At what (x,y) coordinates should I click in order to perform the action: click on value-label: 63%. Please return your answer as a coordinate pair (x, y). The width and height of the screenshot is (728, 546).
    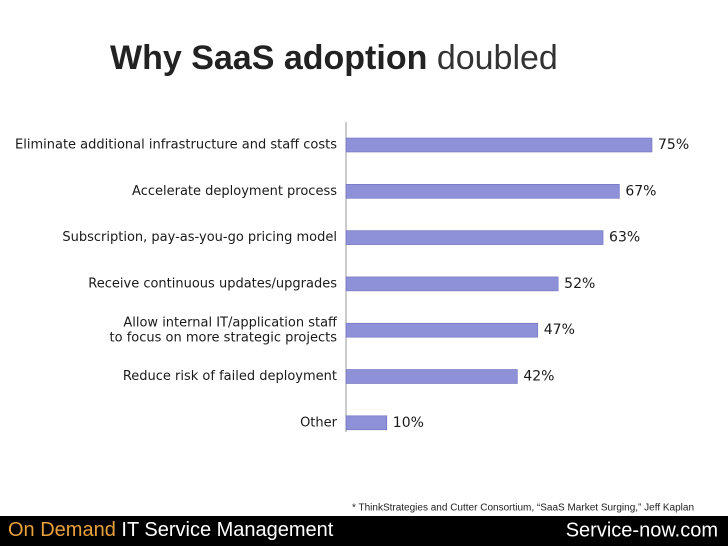
    Looking at the image, I should click on (624, 238).